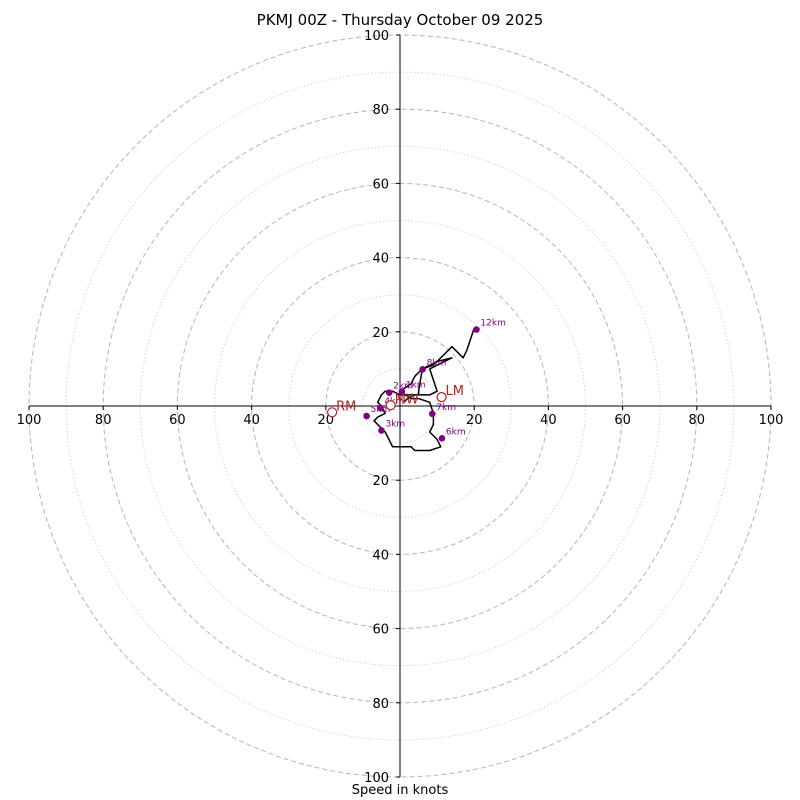 The height and width of the screenshot is (800, 800). I want to click on storm-motion-label: RM, so click(346, 406).